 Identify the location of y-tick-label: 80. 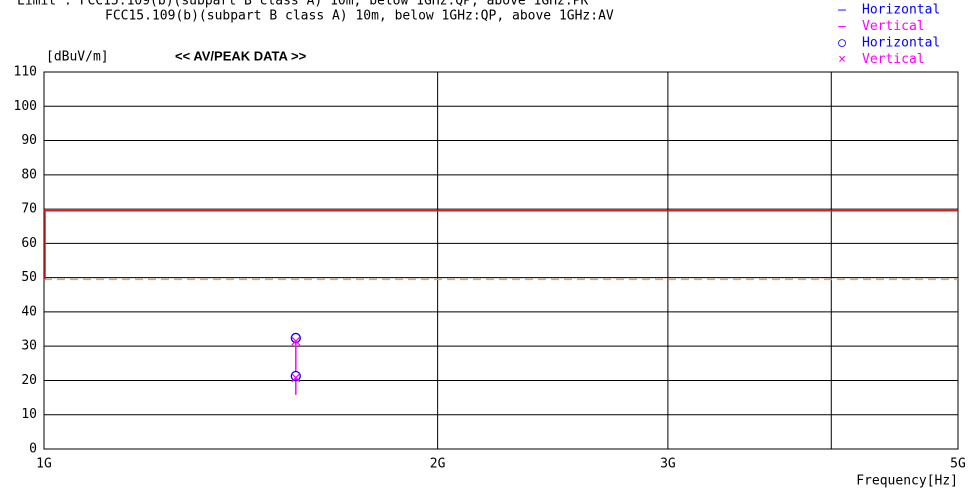
(29, 174).